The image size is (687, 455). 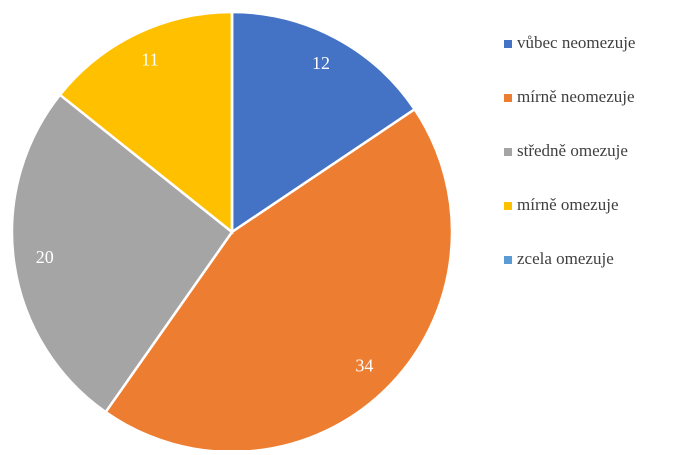 I want to click on data-label: 20, so click(x=45, y=257).